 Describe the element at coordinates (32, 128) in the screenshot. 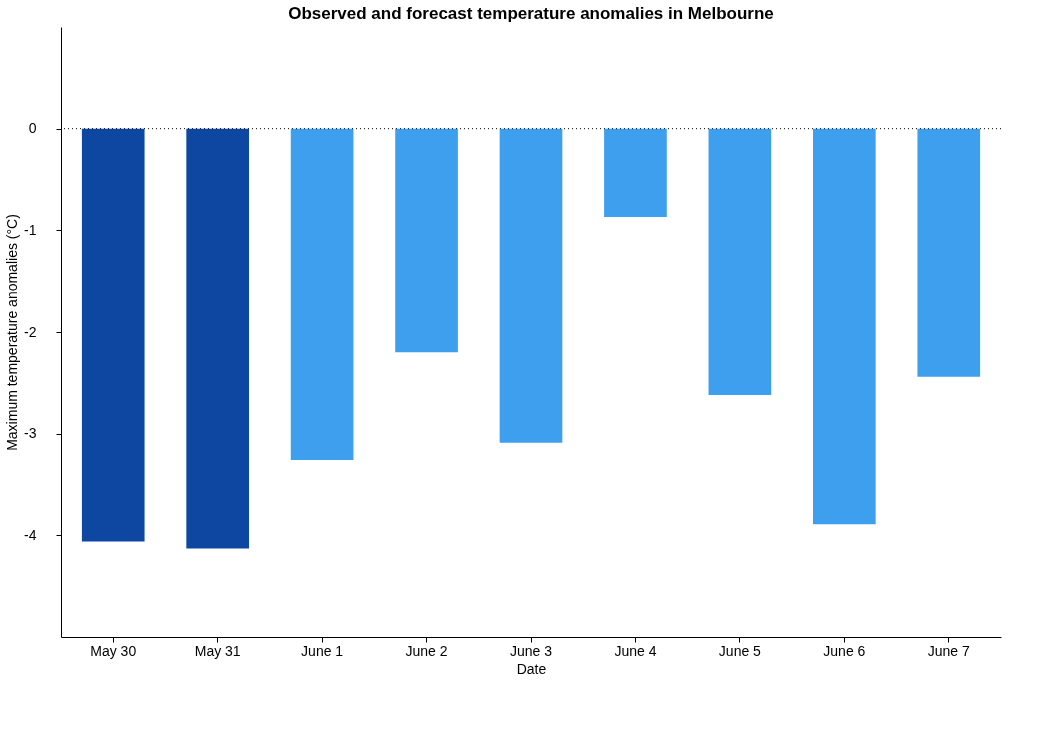

I see `y-tick-label: 0` at that location.